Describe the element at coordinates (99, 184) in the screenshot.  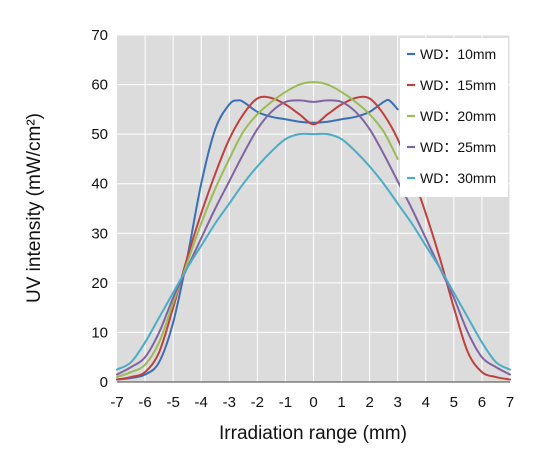
I see `y-tick-label: 40` at that location.